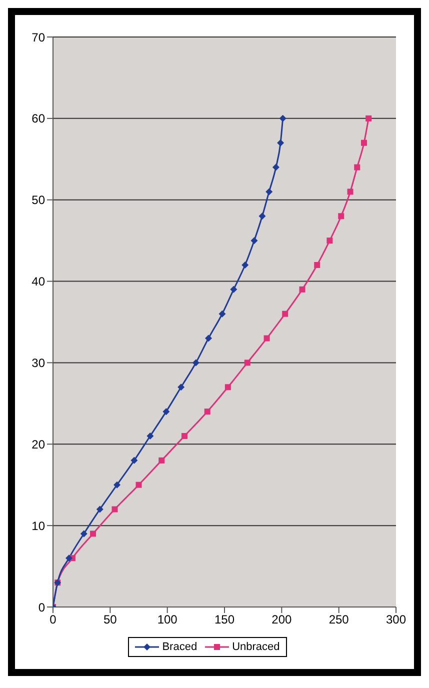  What do you see at coordinates (339, 619) in the screenshot?
I see `x-tick-label: 250` at bounding box center [339, 619].